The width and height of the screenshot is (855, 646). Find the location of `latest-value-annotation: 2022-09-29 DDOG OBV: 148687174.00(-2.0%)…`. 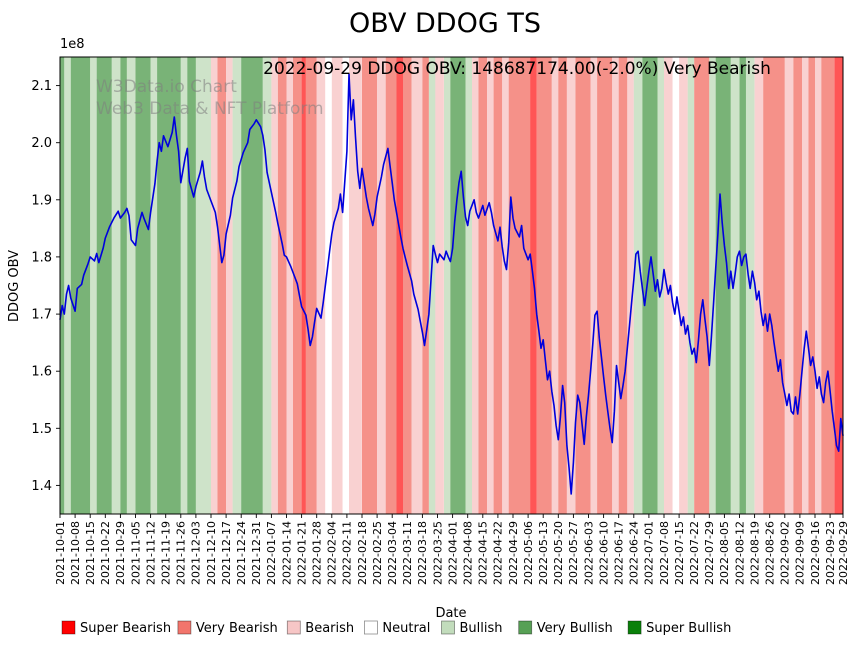

latest-value-annotation: 2022-09-29 DDOG OBV: 148687174.00(-2.0%)… is located at coordinates (517, 69).